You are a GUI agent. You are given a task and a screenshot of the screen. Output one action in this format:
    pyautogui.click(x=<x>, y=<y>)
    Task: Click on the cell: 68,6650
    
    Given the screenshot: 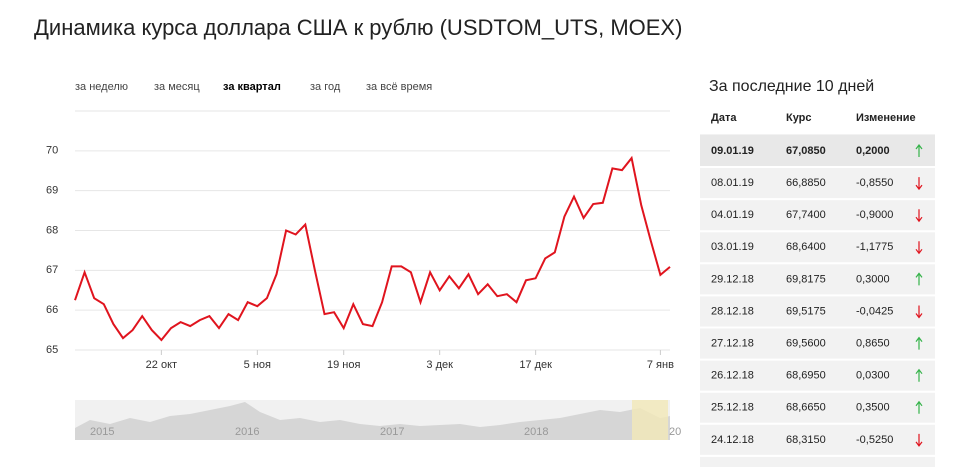 What is the action you would take?
    pyautogui.click(x=806, y=408)
    